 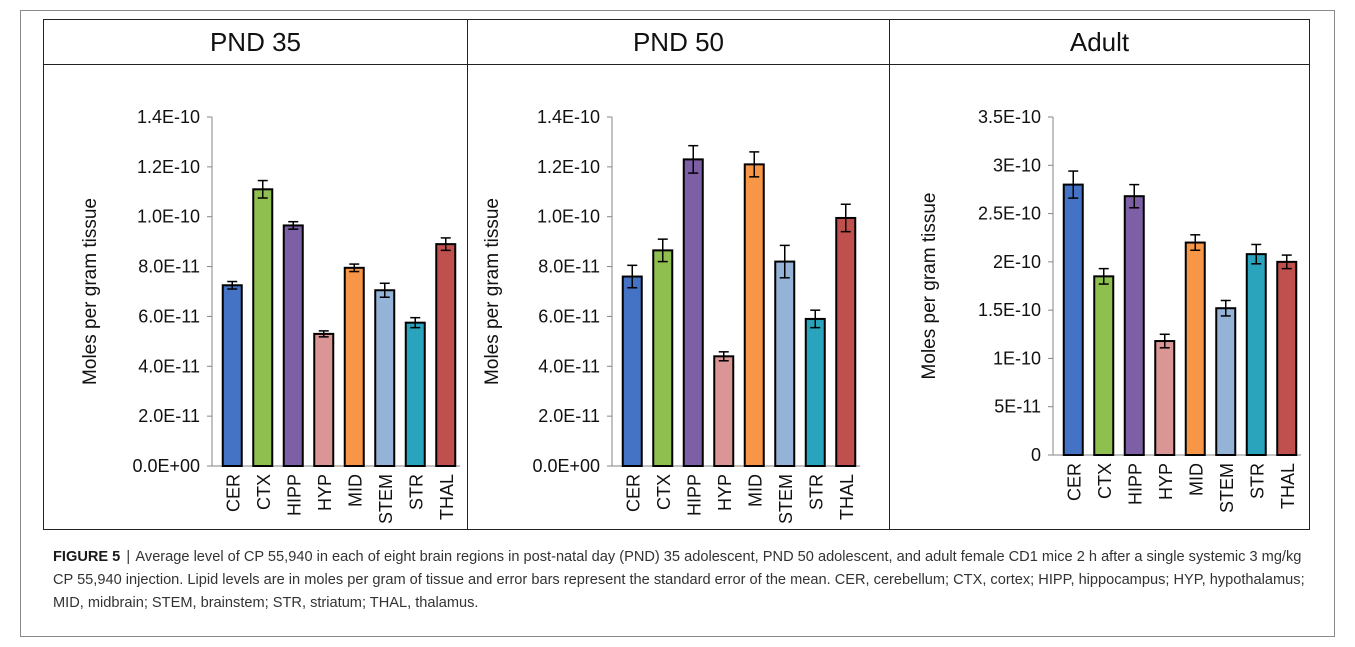 I want to click on y-tick-label: 2.5E-10, so click(x=1009, y=214).